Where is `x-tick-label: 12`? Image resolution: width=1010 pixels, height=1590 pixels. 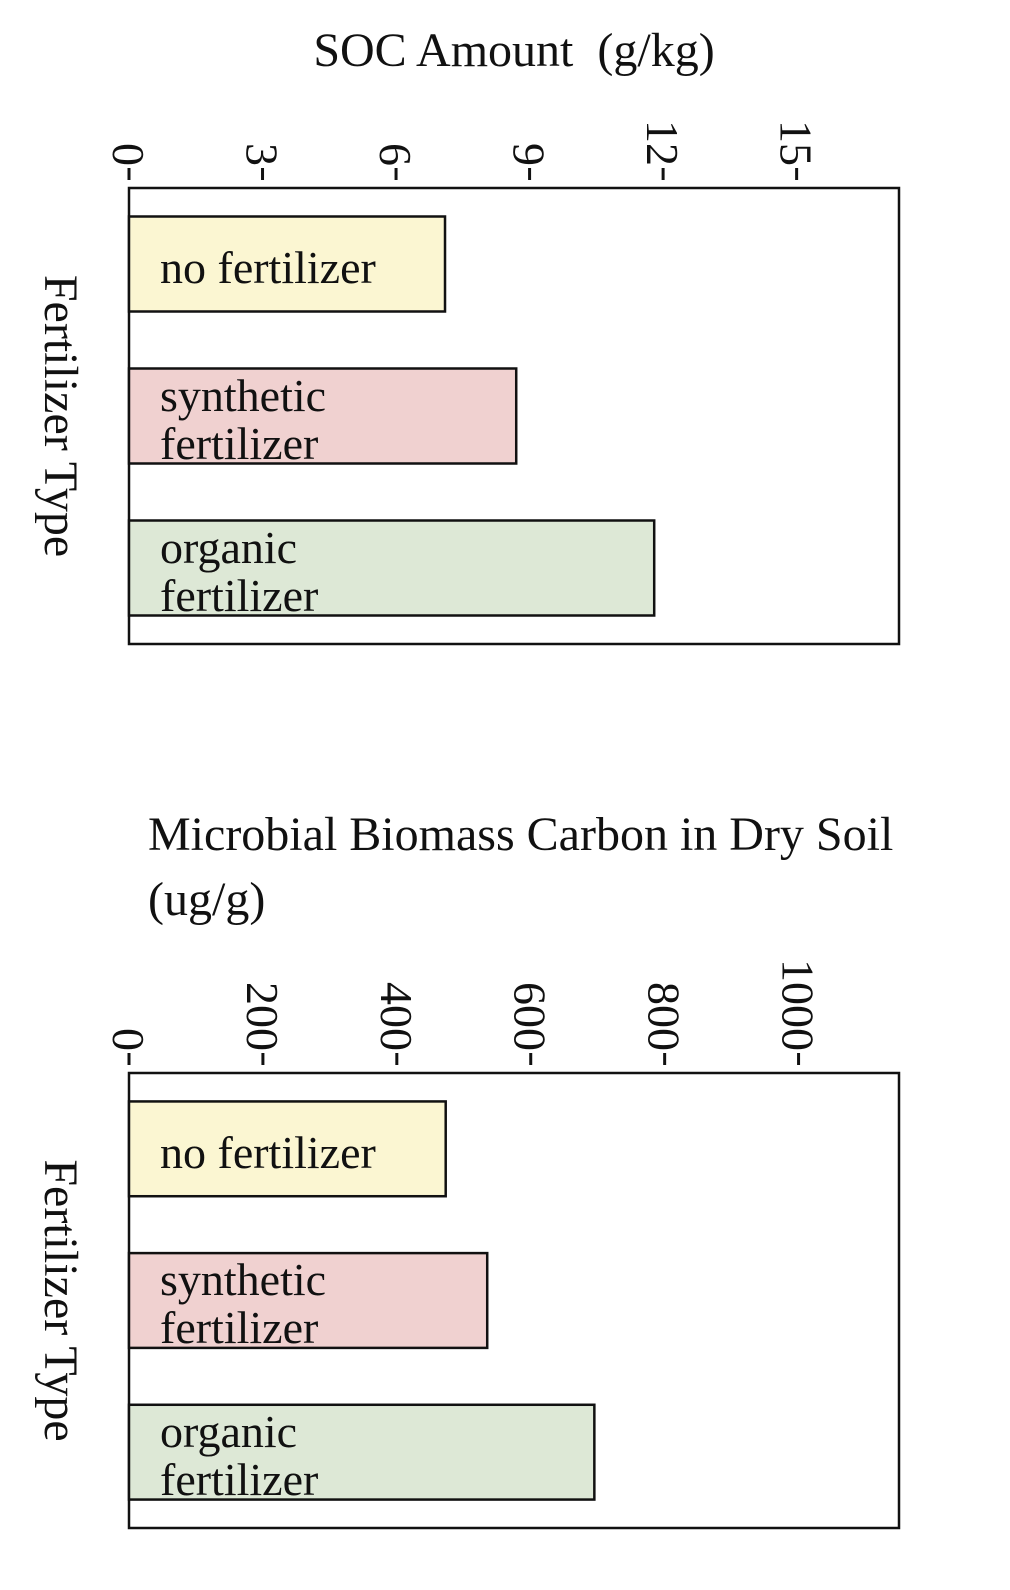
x-tick-label: 12 is located at coordinates (662, 143).